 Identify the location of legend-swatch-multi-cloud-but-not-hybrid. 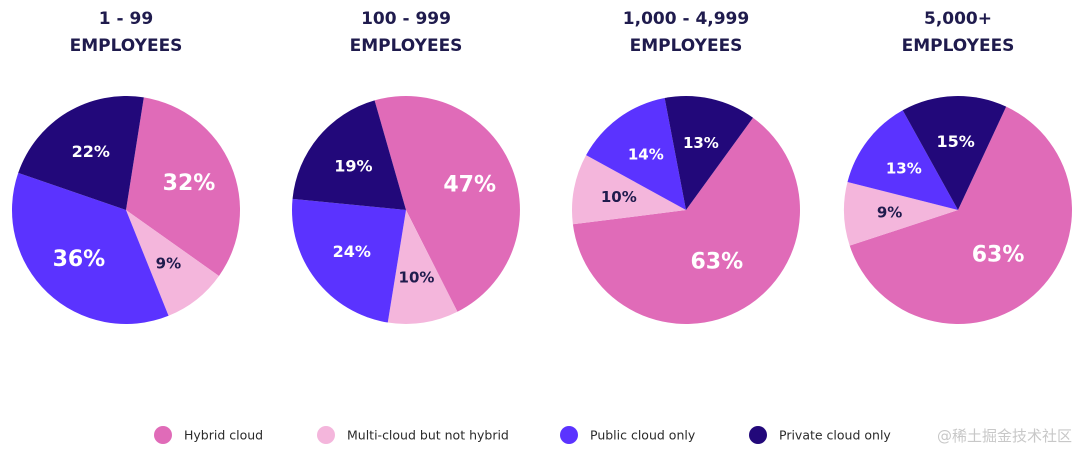
(326, 435).